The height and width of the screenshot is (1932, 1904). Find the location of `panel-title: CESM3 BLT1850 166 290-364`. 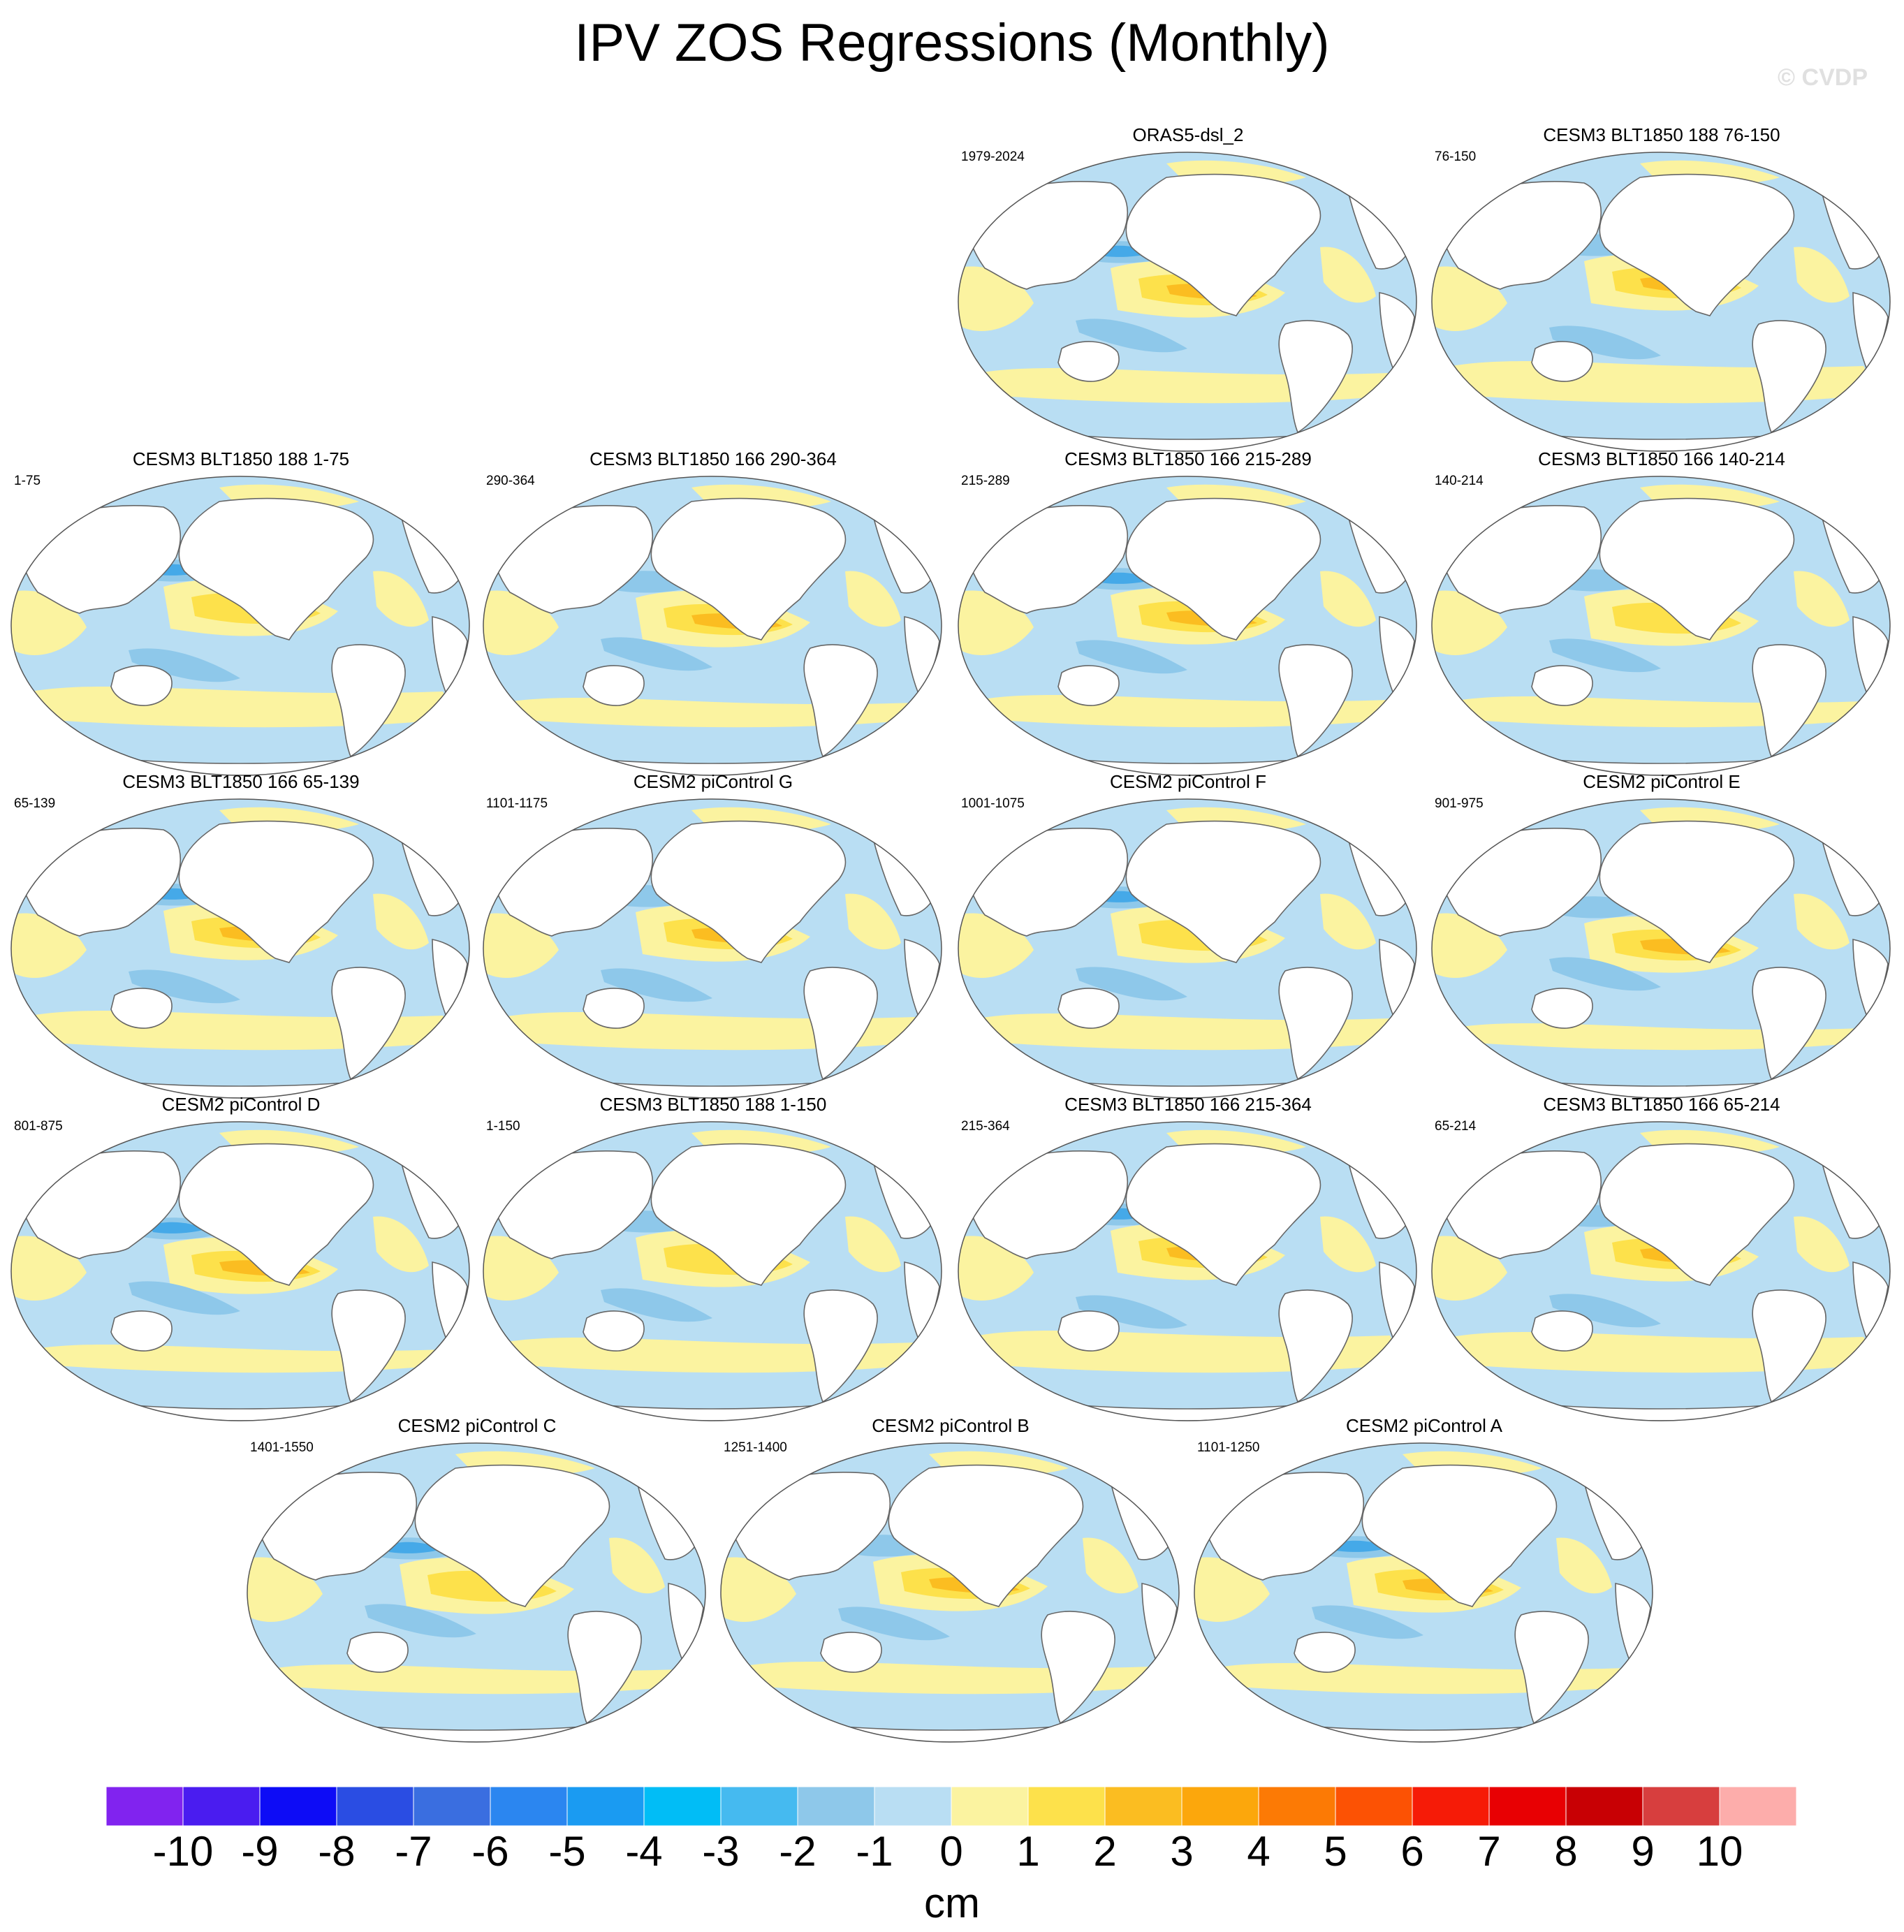

panel-title: CESM3 BLT1850 166 290-364 is located at coordinates (713, 458).